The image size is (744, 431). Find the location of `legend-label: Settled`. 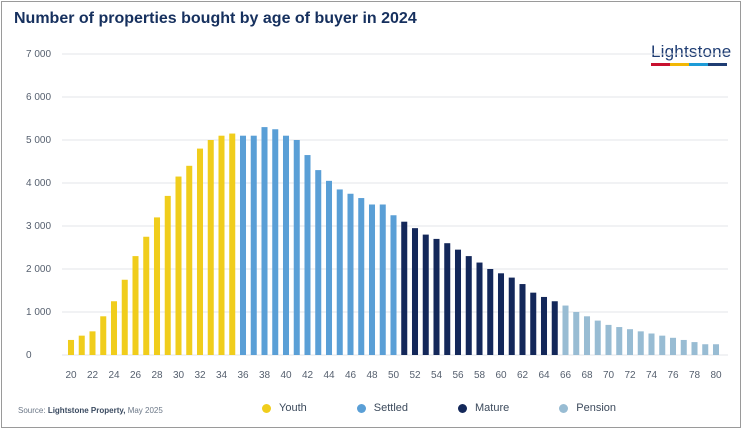

legend-label: Settled is located at coordinates (390, 408).